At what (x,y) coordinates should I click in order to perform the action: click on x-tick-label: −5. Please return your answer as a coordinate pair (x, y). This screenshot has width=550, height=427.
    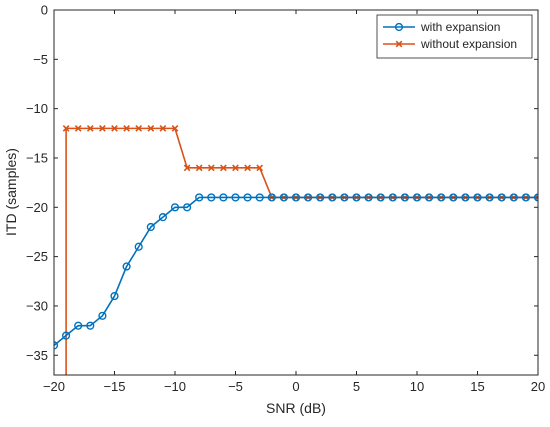
    Looking at the image, I should click on (235, 386).